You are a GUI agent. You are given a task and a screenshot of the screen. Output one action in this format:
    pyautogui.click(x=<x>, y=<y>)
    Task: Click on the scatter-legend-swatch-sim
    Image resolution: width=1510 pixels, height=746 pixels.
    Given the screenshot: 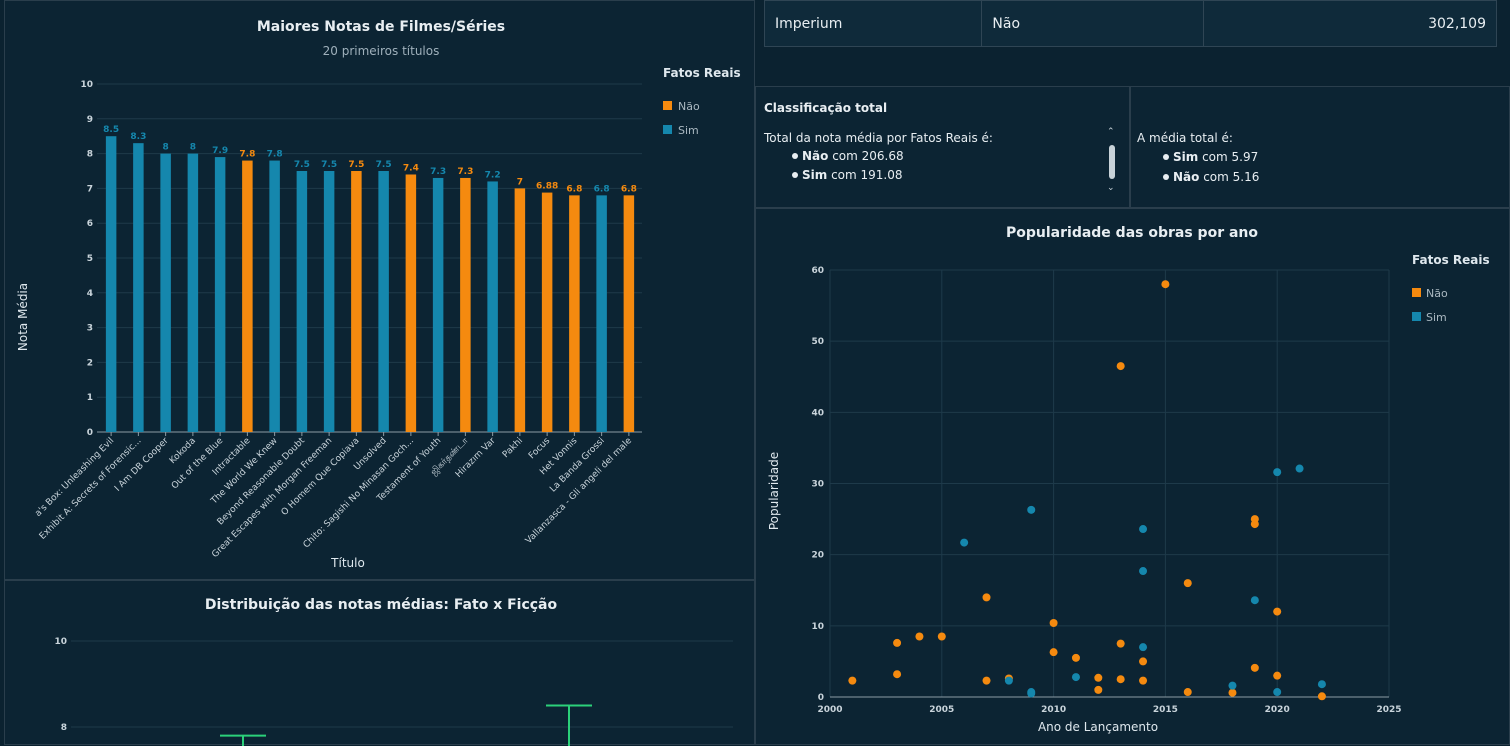 What is the action you would take?
    pyautogui.click(x=1416, y=316)
    